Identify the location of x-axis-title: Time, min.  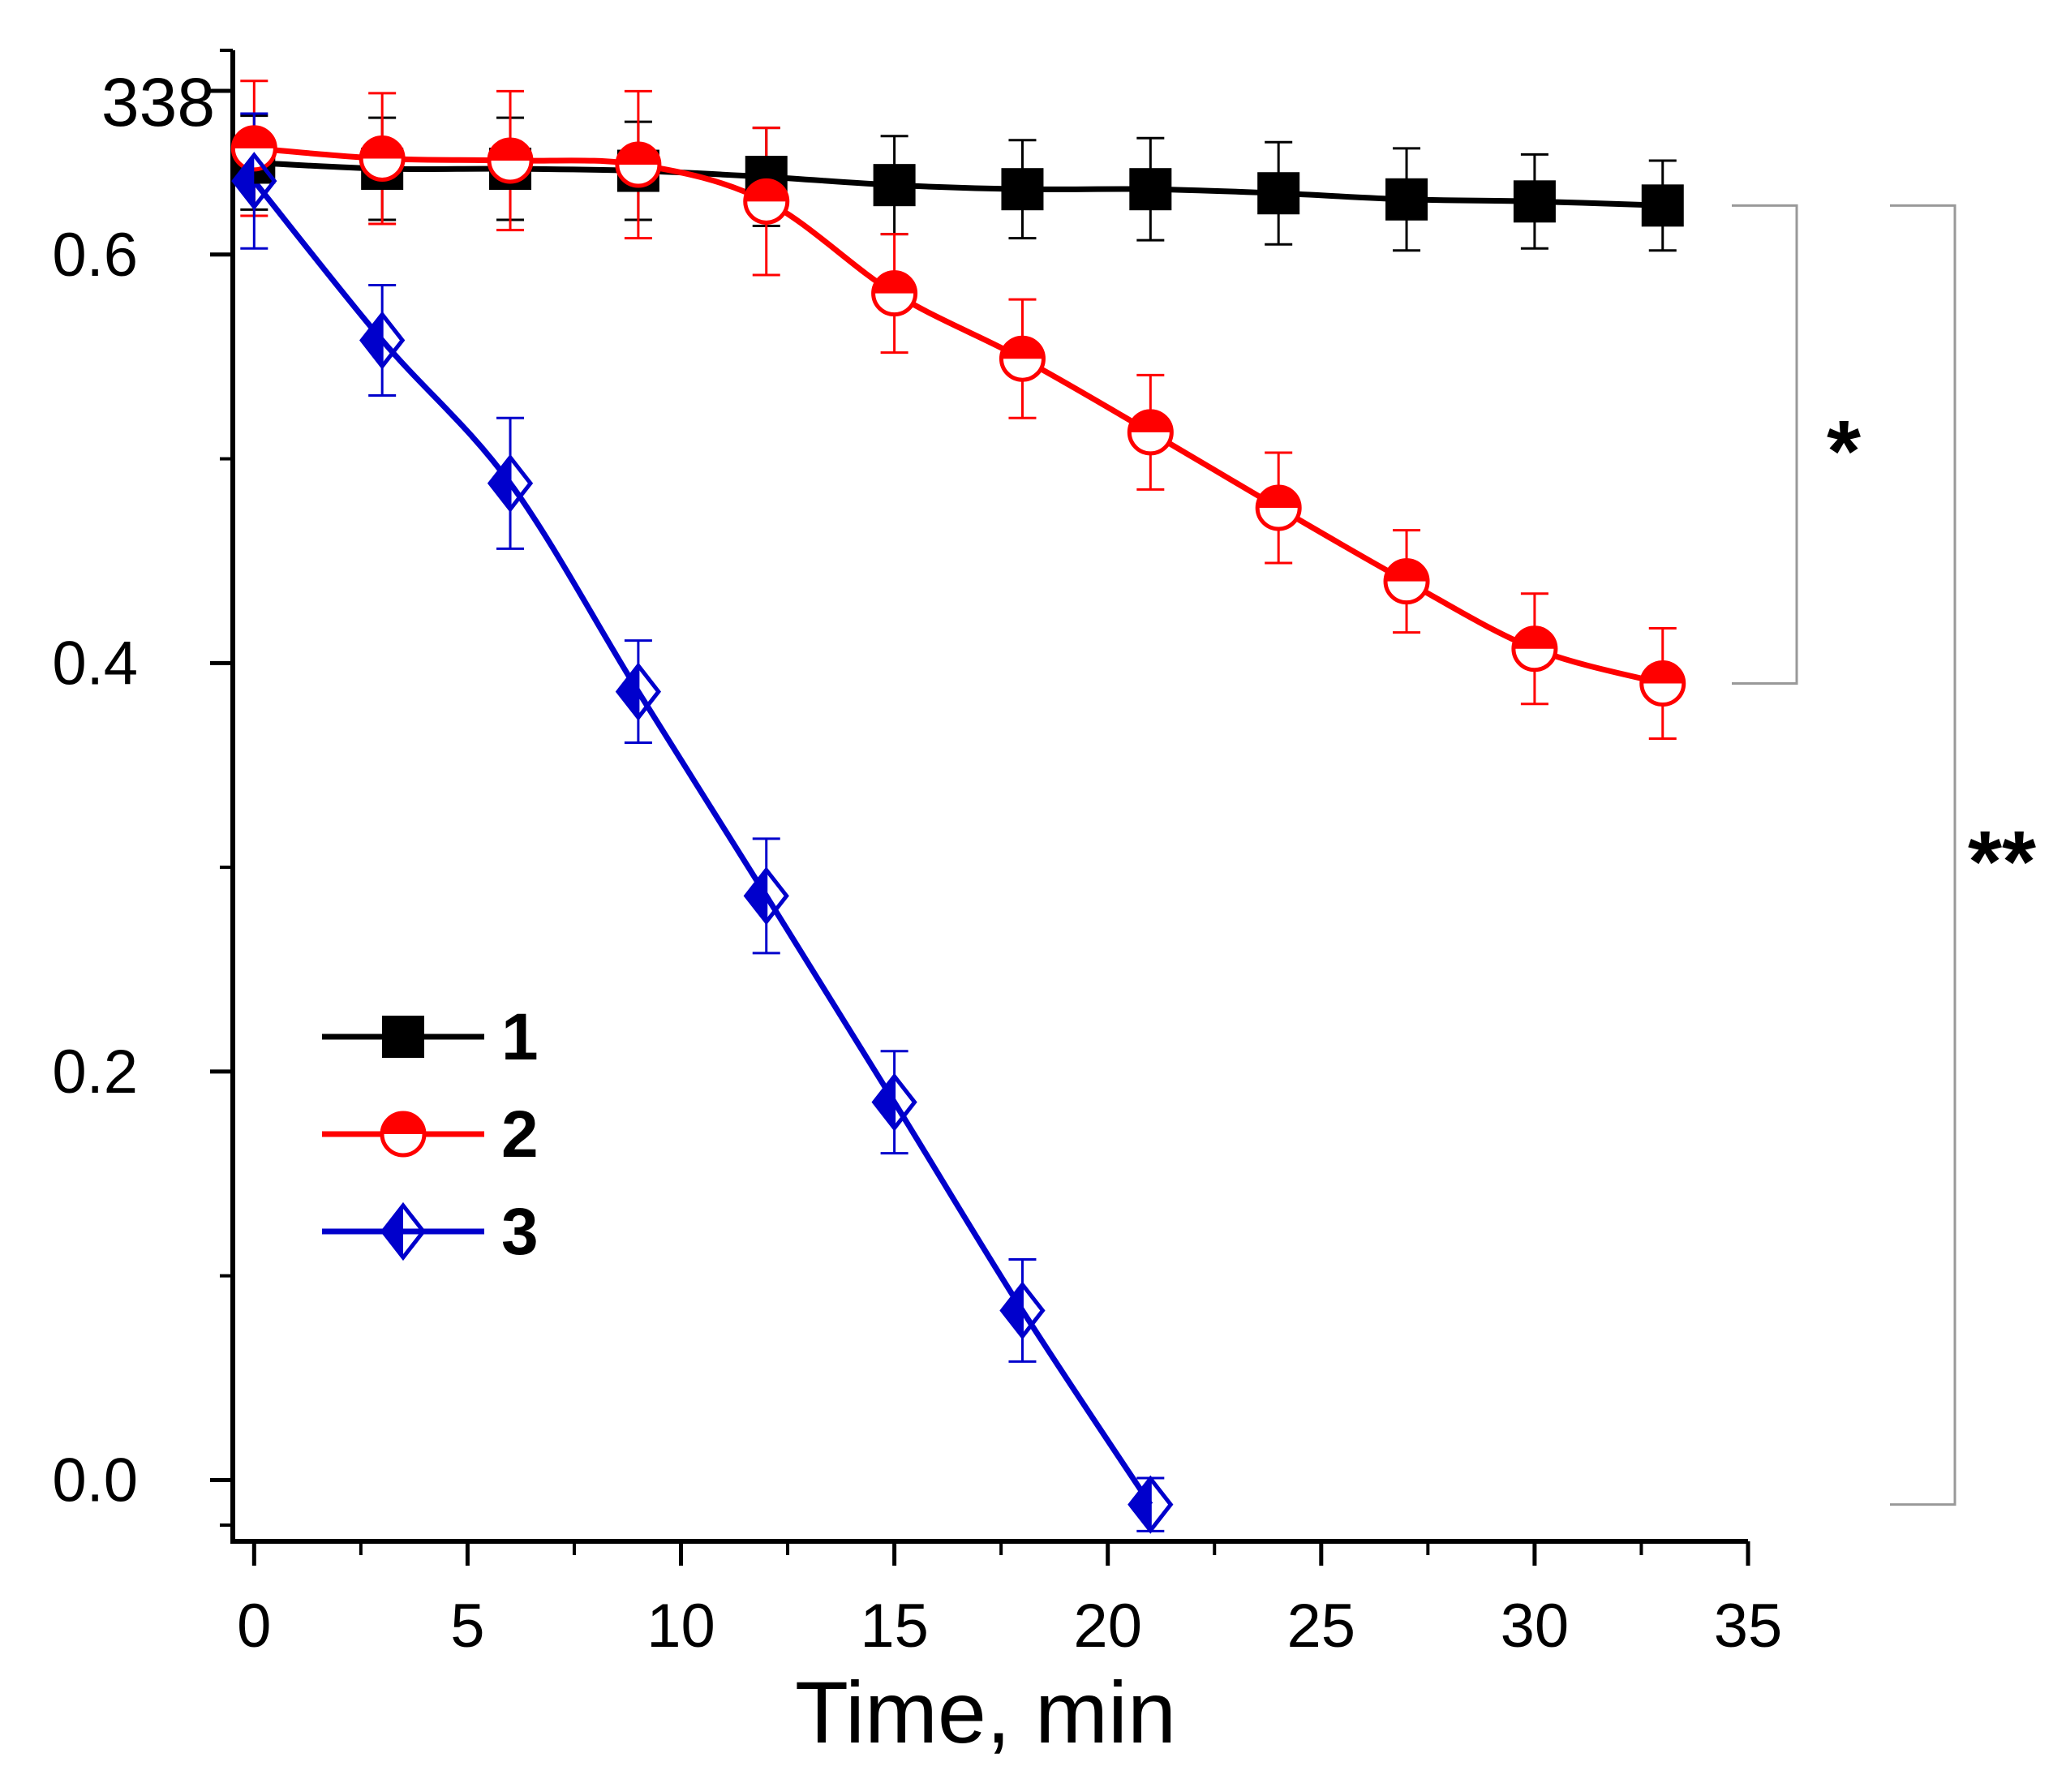
(985, 1712).